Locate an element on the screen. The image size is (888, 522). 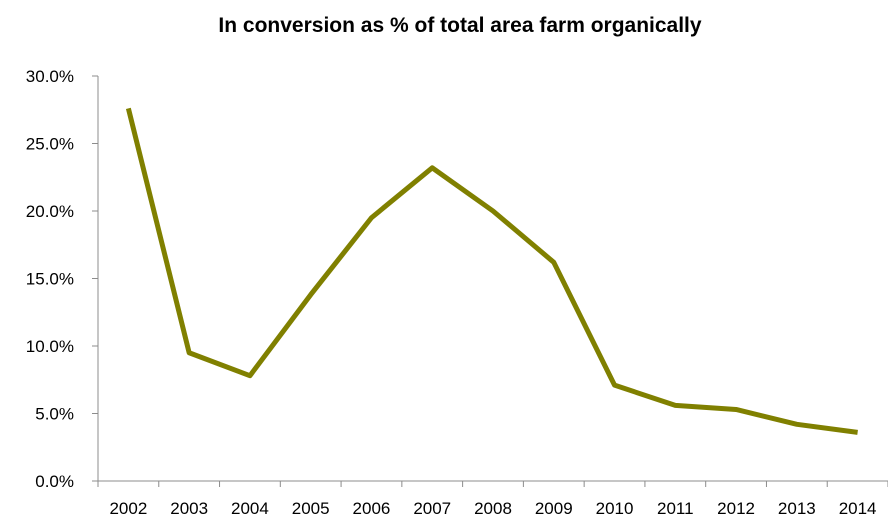
y-tick-label: 20.0% is located at coordinates (50, 211).